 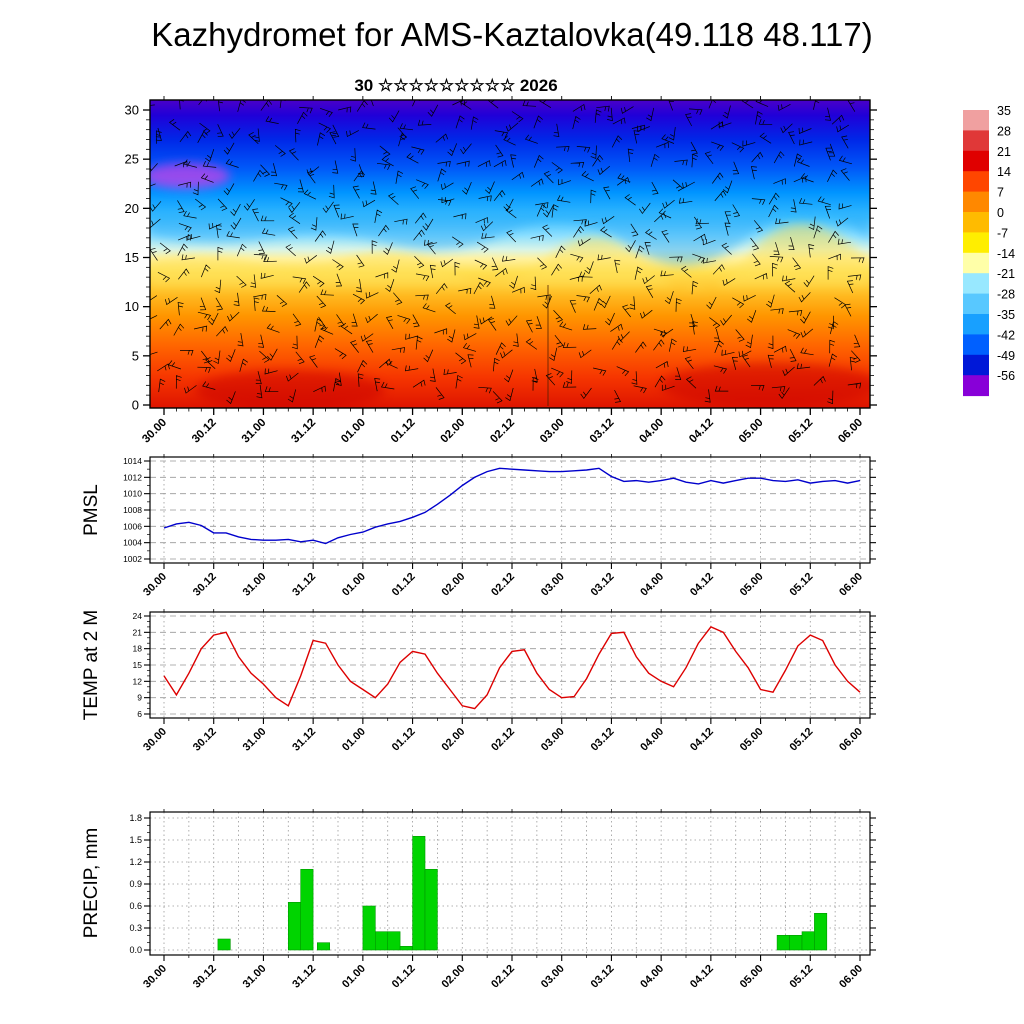 What do you see at coordinates (1004, 111) in the screenshot?
I see `svg-text: 35` at bounding box center [1004, 111].